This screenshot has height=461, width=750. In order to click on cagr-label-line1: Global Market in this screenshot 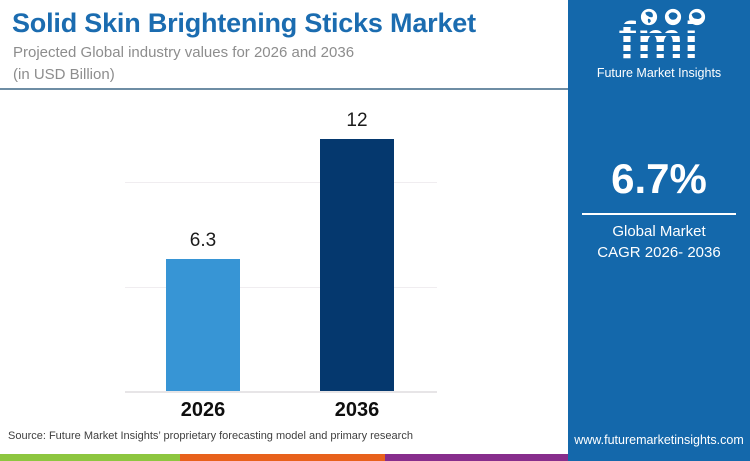, I will do `click(659, 231)`.